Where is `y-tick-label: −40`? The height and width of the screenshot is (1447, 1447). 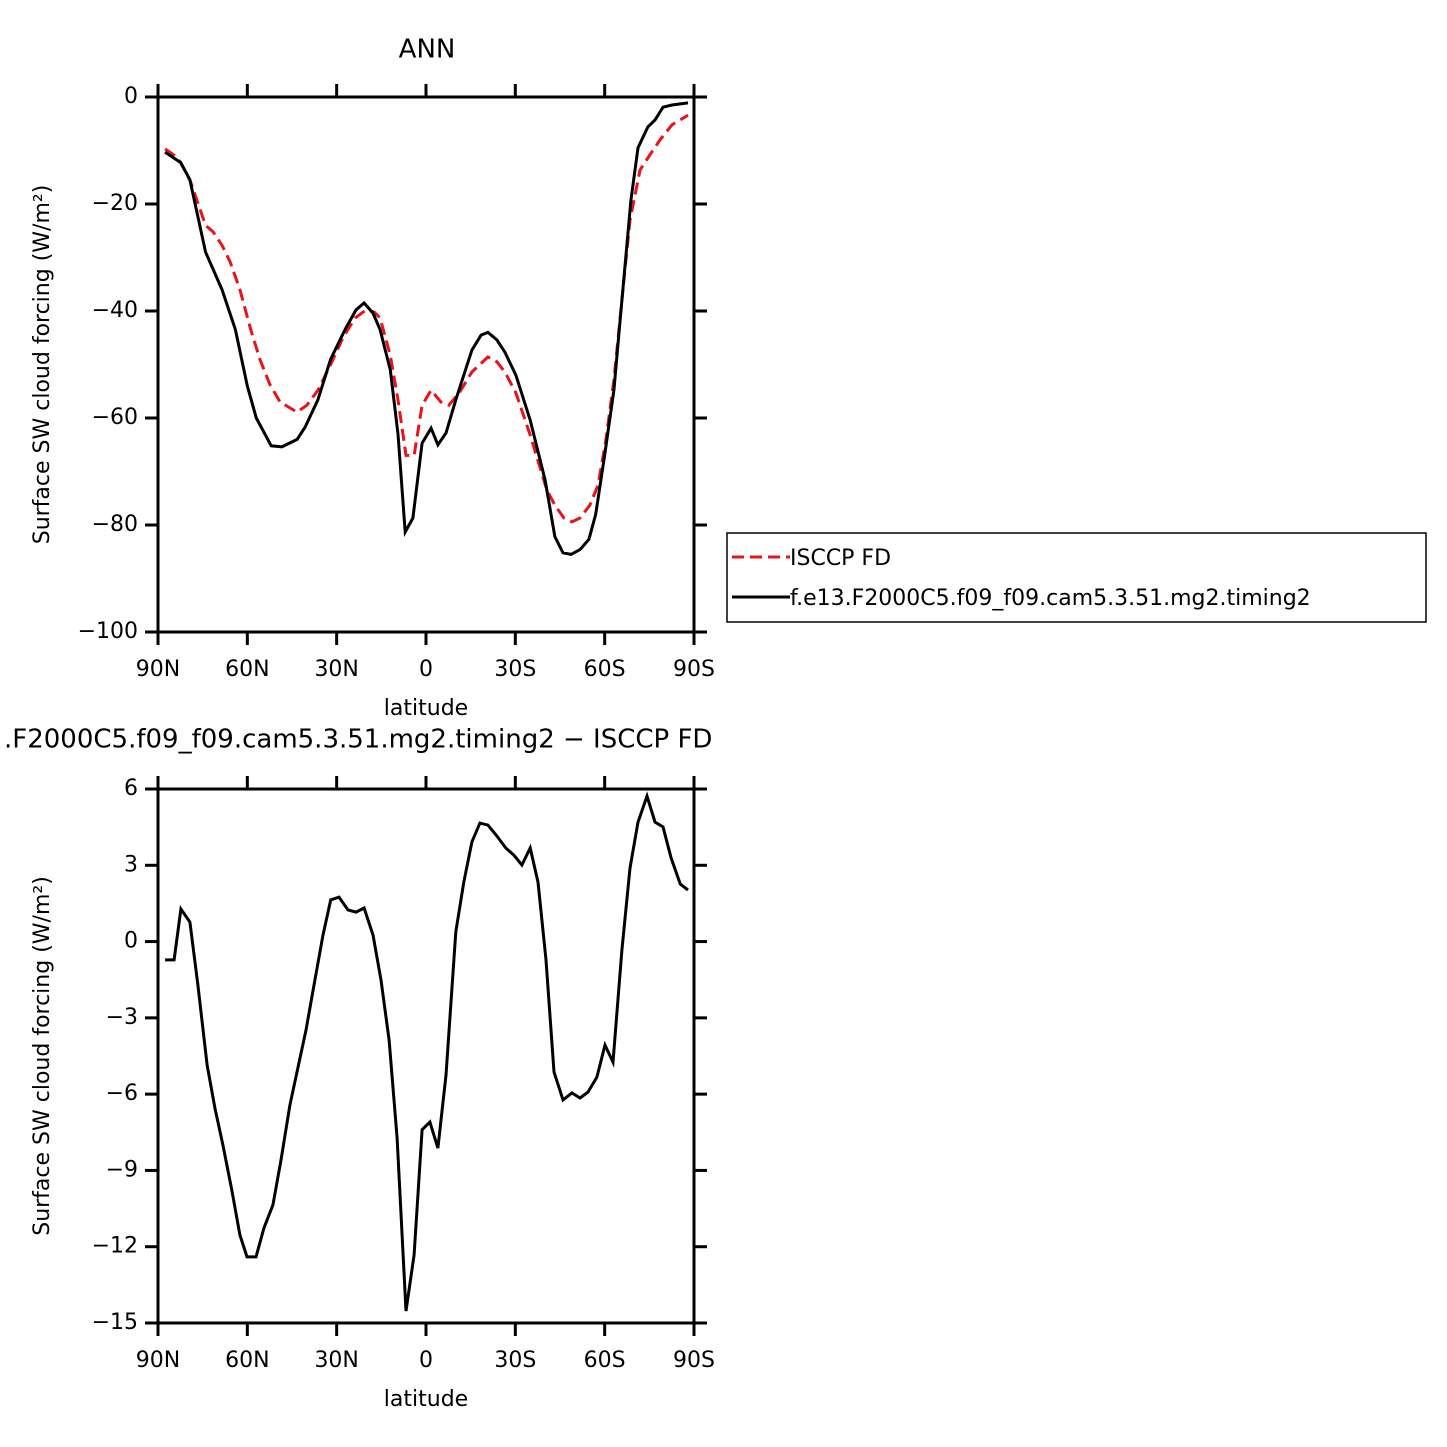
y-tick-label: −40 is located at coordinates (115, 310).